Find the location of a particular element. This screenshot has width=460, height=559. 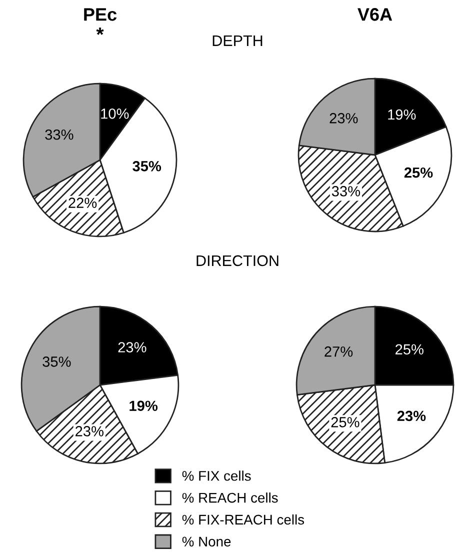

legend-label: % None is located at coordinates (206, 541).